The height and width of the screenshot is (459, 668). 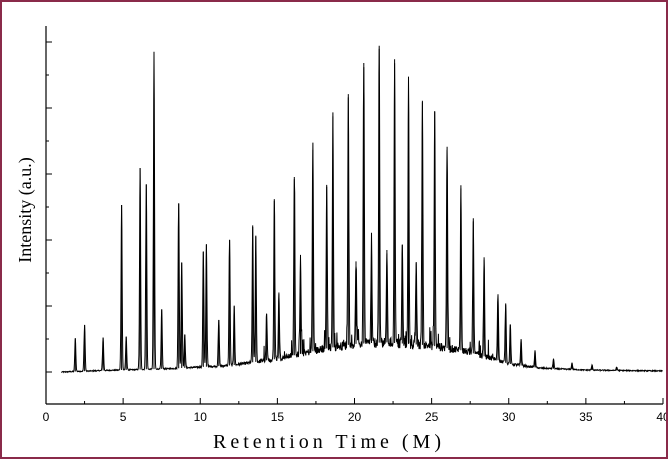 I want to click on x-tick-label: 10, so click(x=201, y=417).